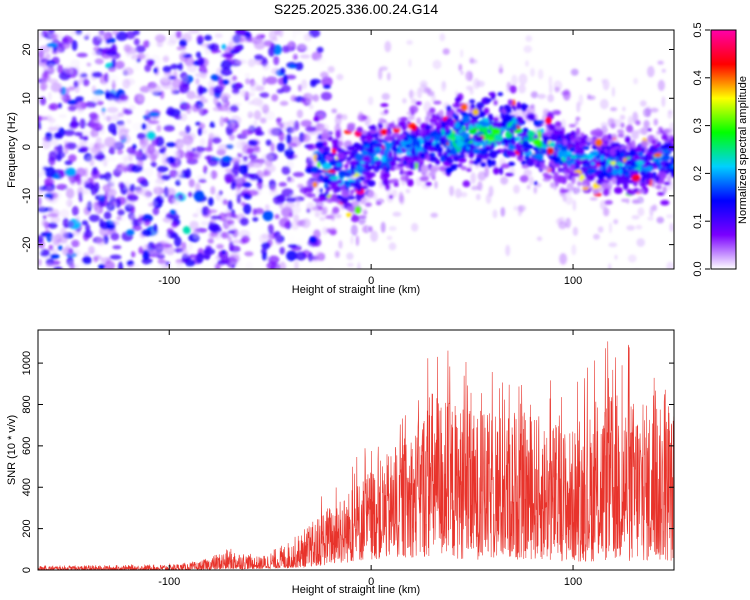 This screenshot has height=600, width=750. What do you see at coordinates (701, 149) in the screenshot?
I see `colorbar-ticks: 0.0 0.1 0.2 0.3 0.4 0.5` at bounding box center [701, 149].